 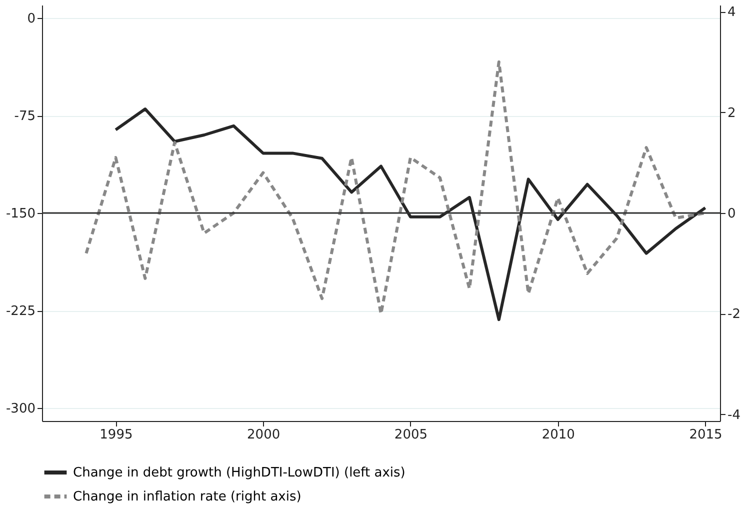 What do you see at coordinates (732, 113) in the screenshot?
I see `y2-tick-label: 2` at bounding box center [732, 113].